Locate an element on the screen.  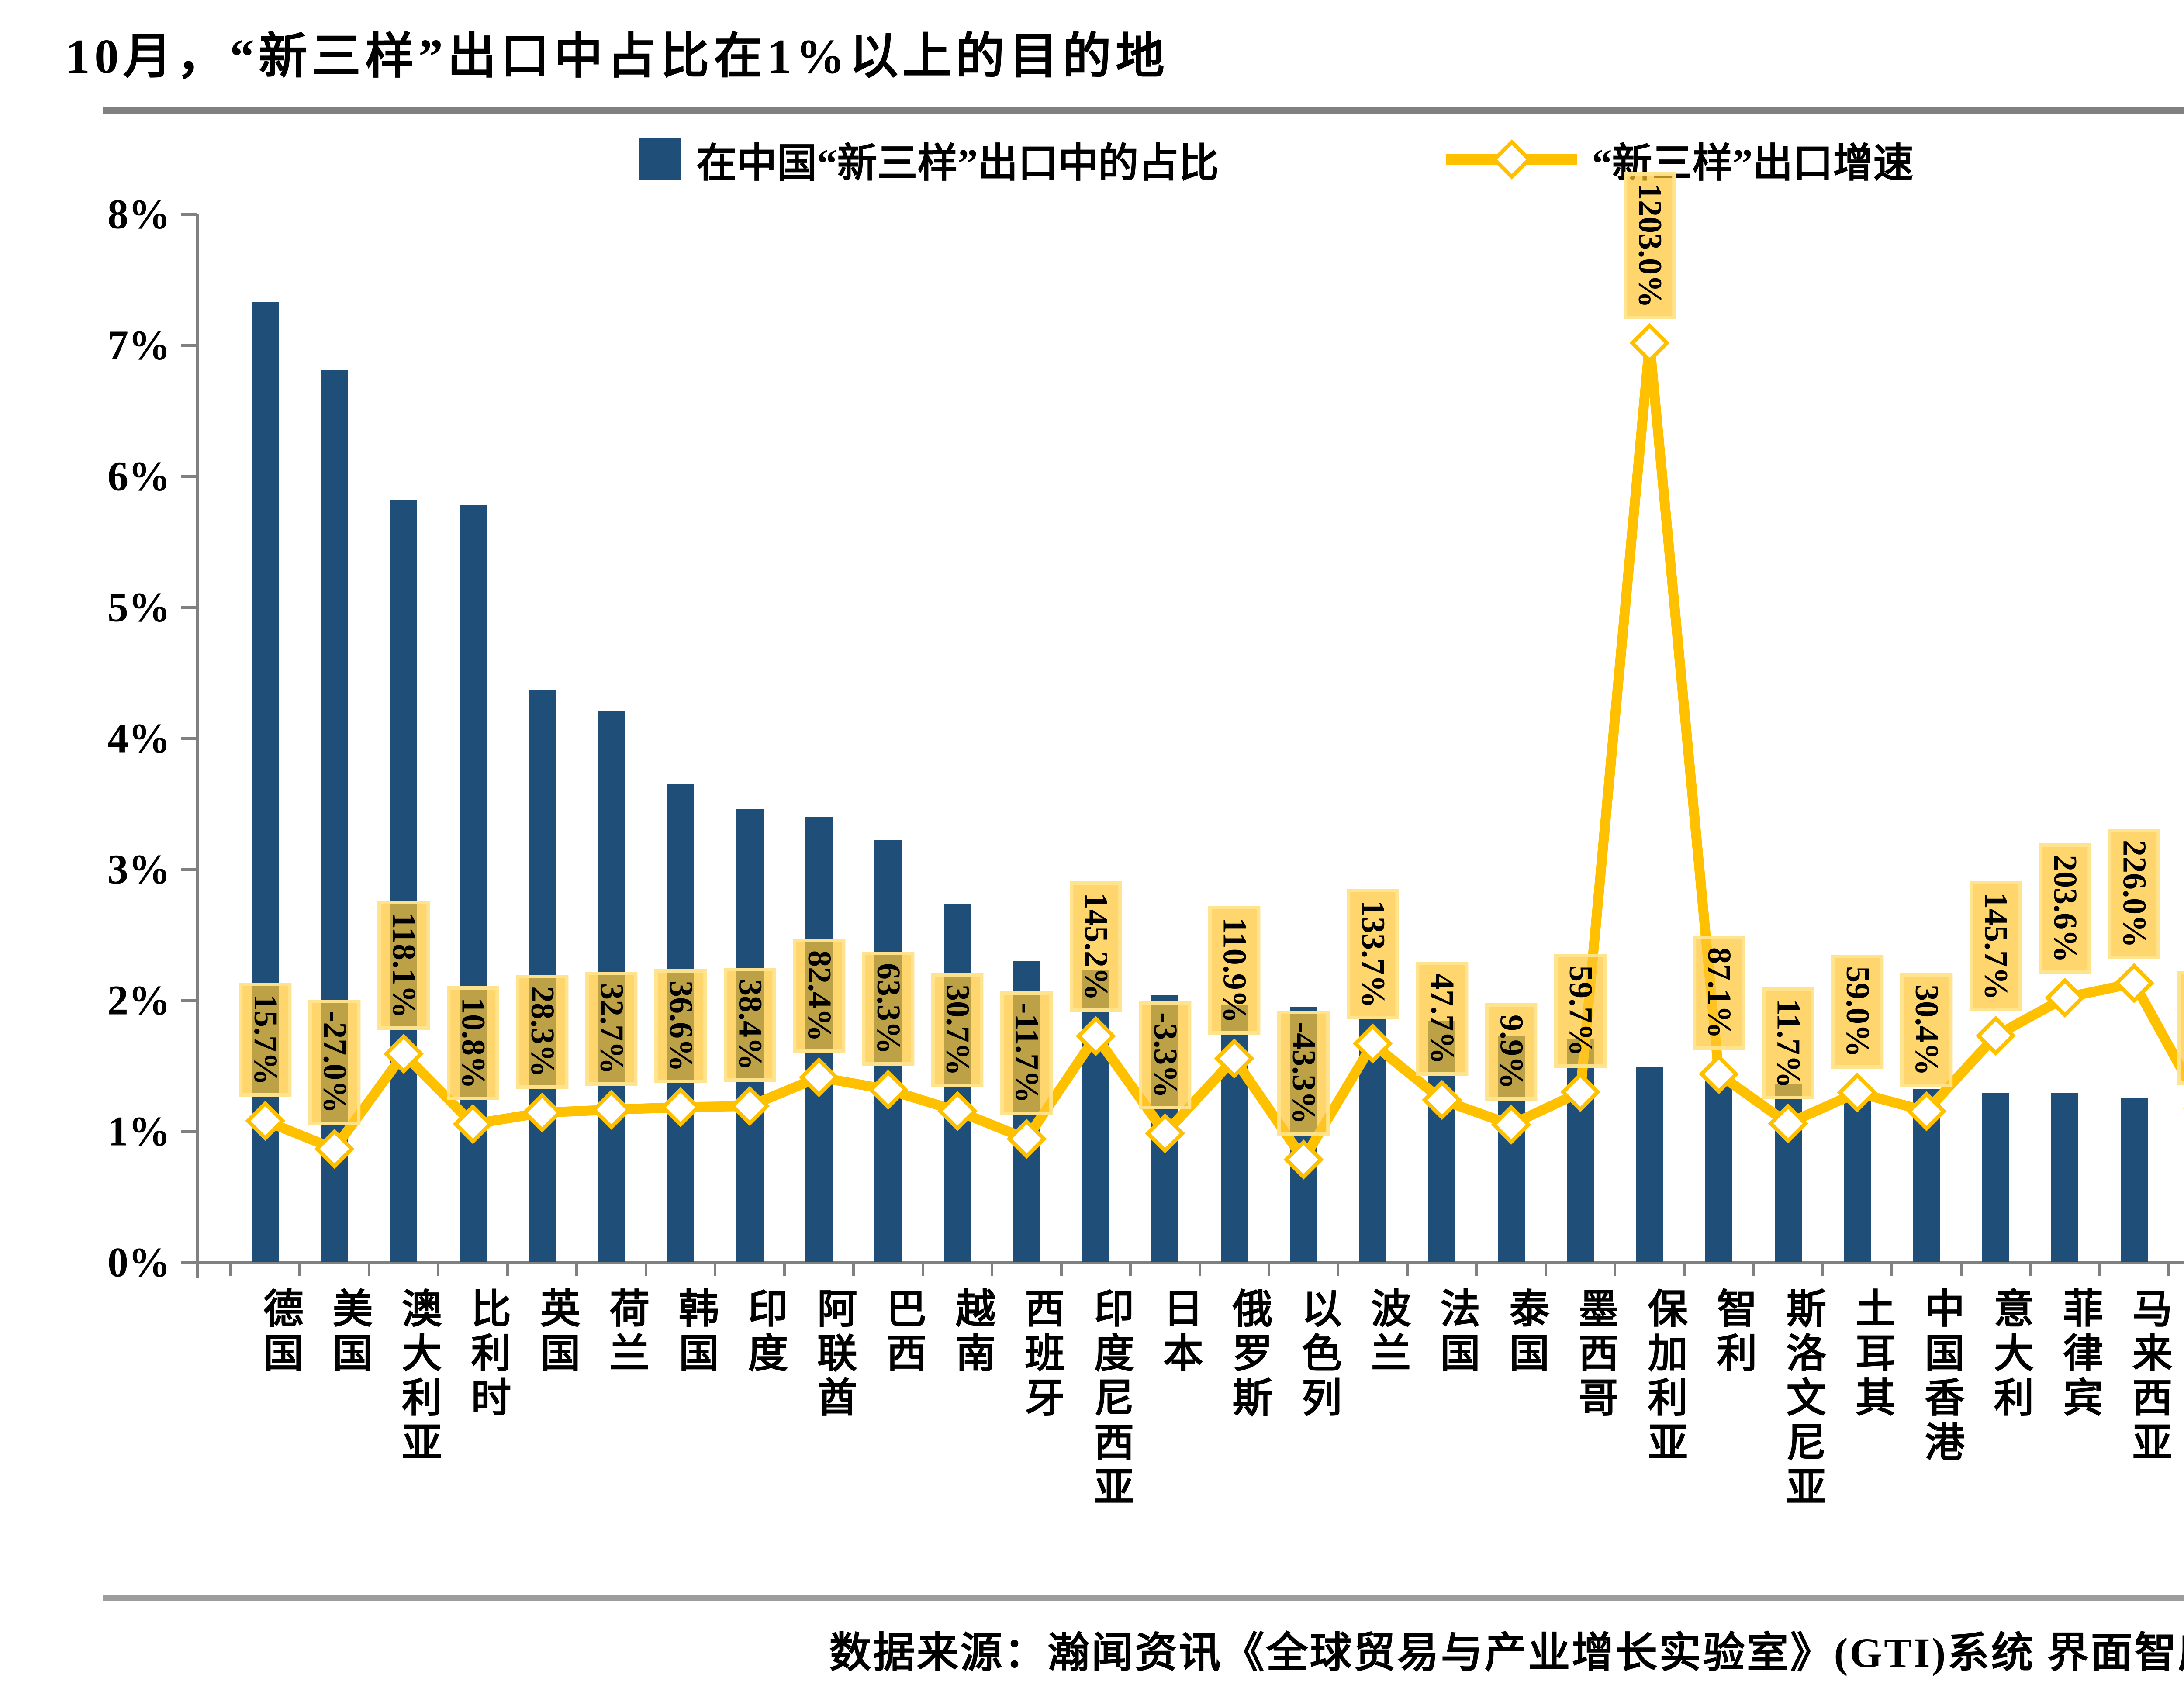
category-label-斯洛文尼亚: 斯洛文尼亚 is located at coordinates (1802, 1399).